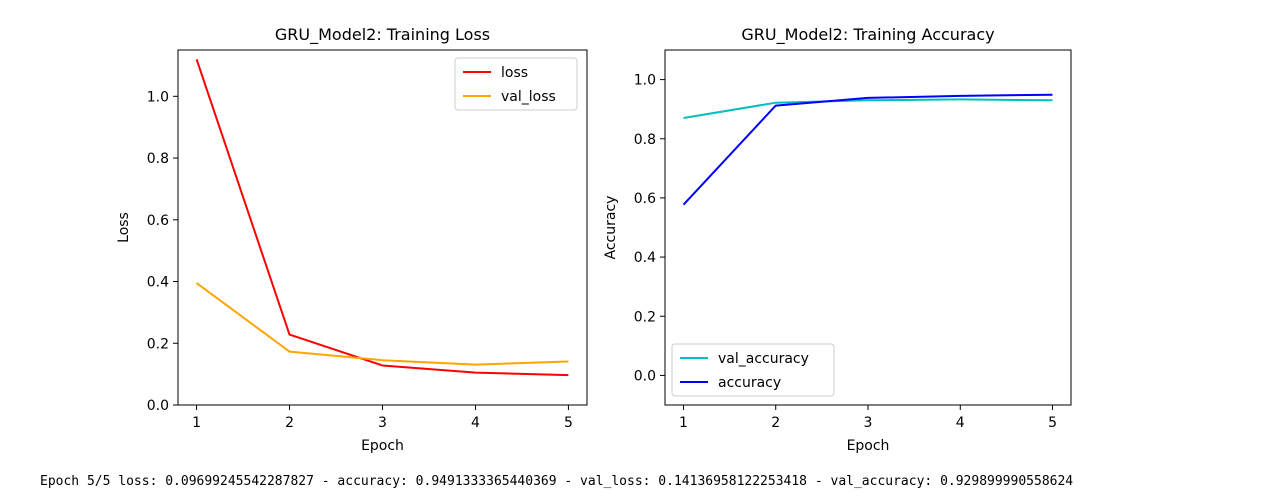 The height and width of the screenshot is (497, 1283). I want to click on series-line-accuracy, so click(867, 149).